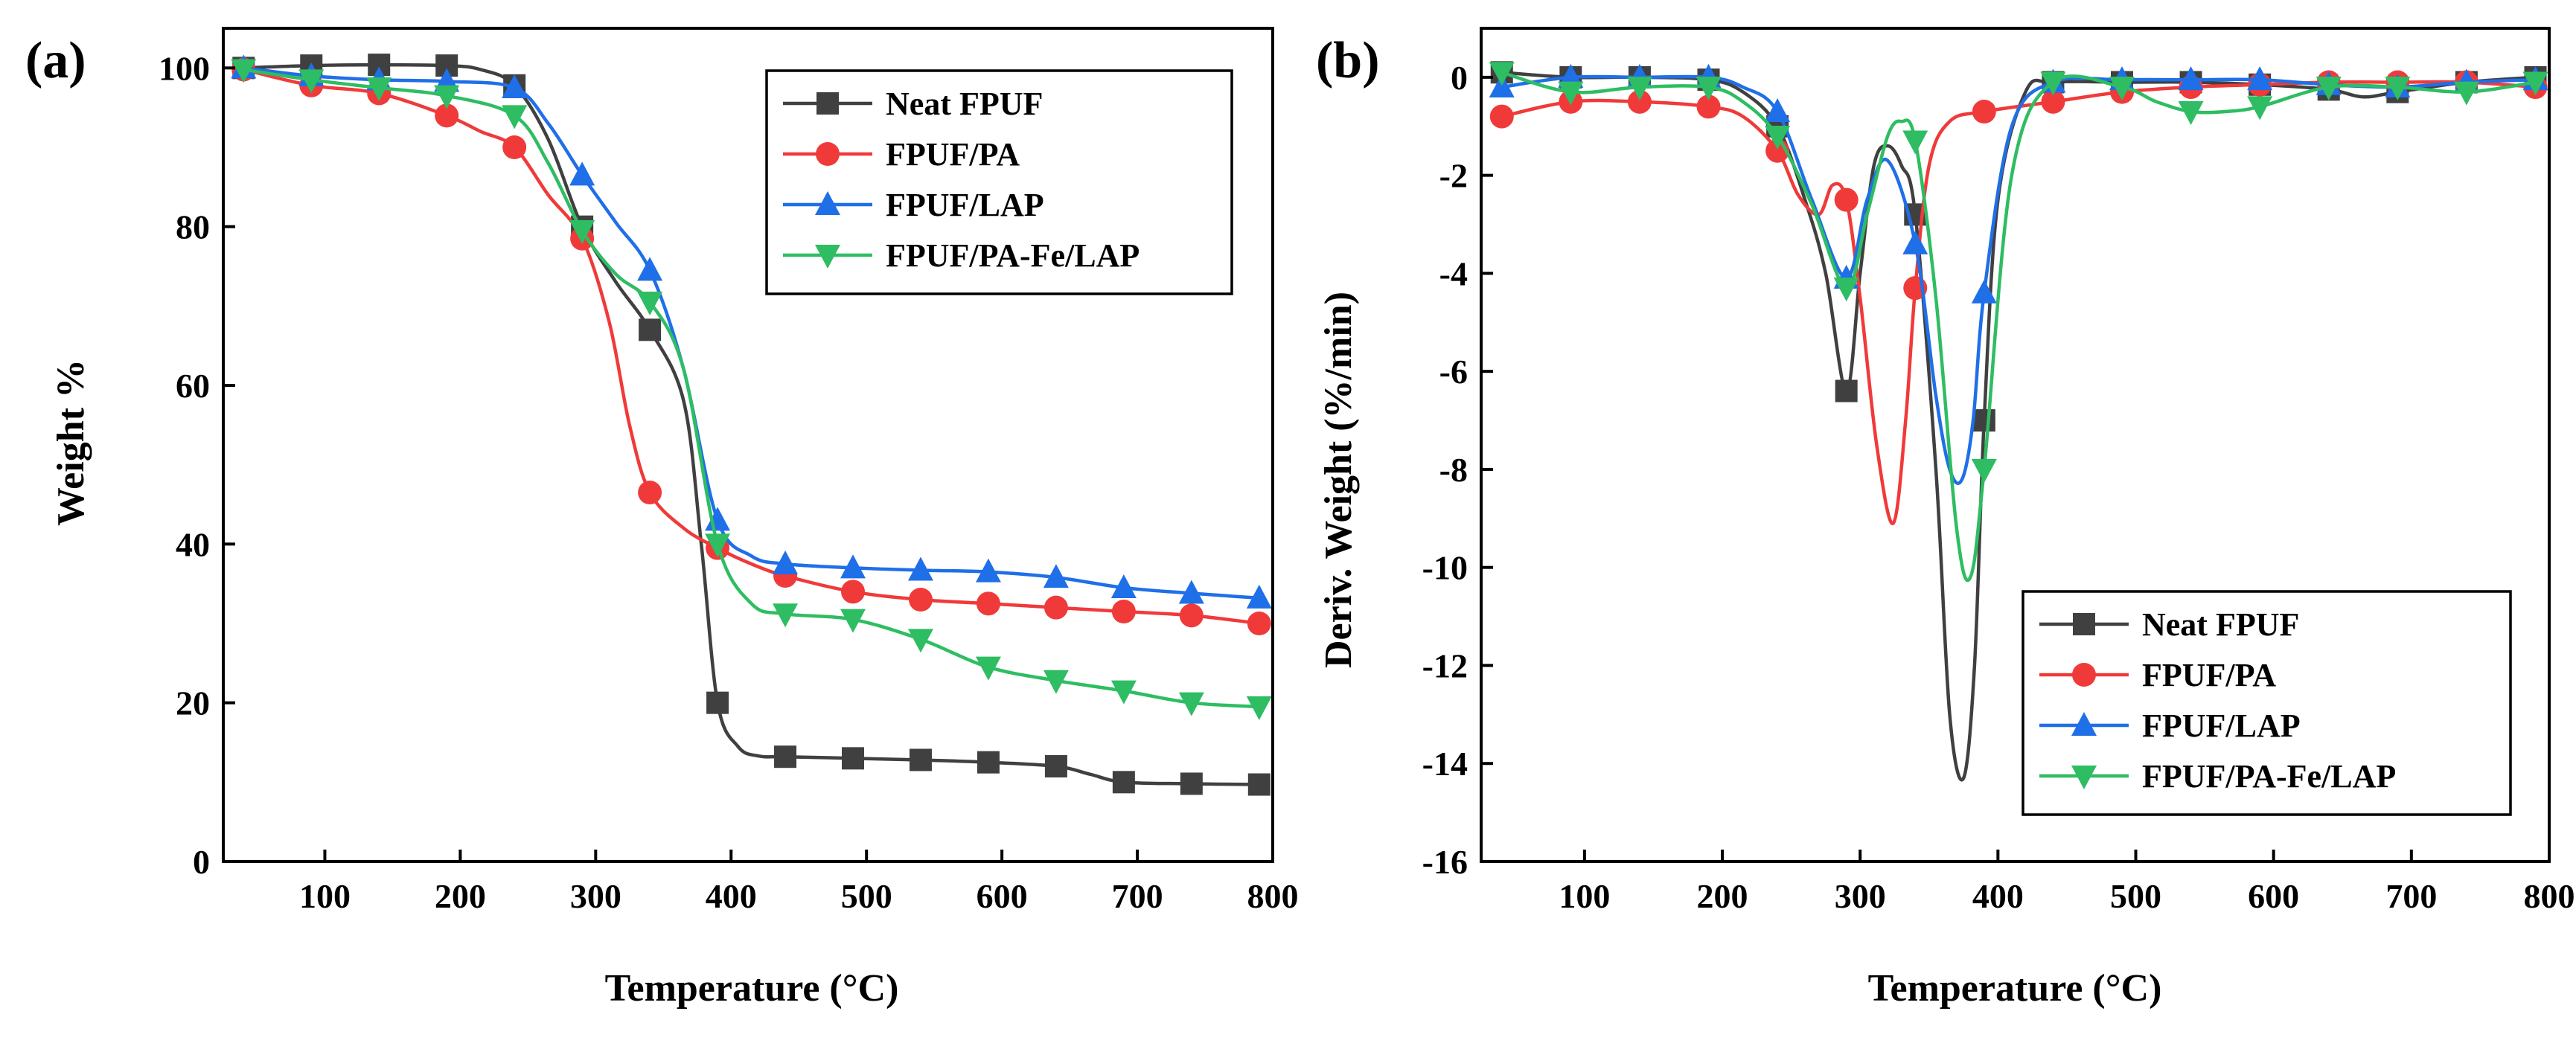 The height and width of the screenshot is (1046, 2576). Describe the element at coordinates (56, 60) in the screenshot. I see `panel-label-a: (a)` at that location.